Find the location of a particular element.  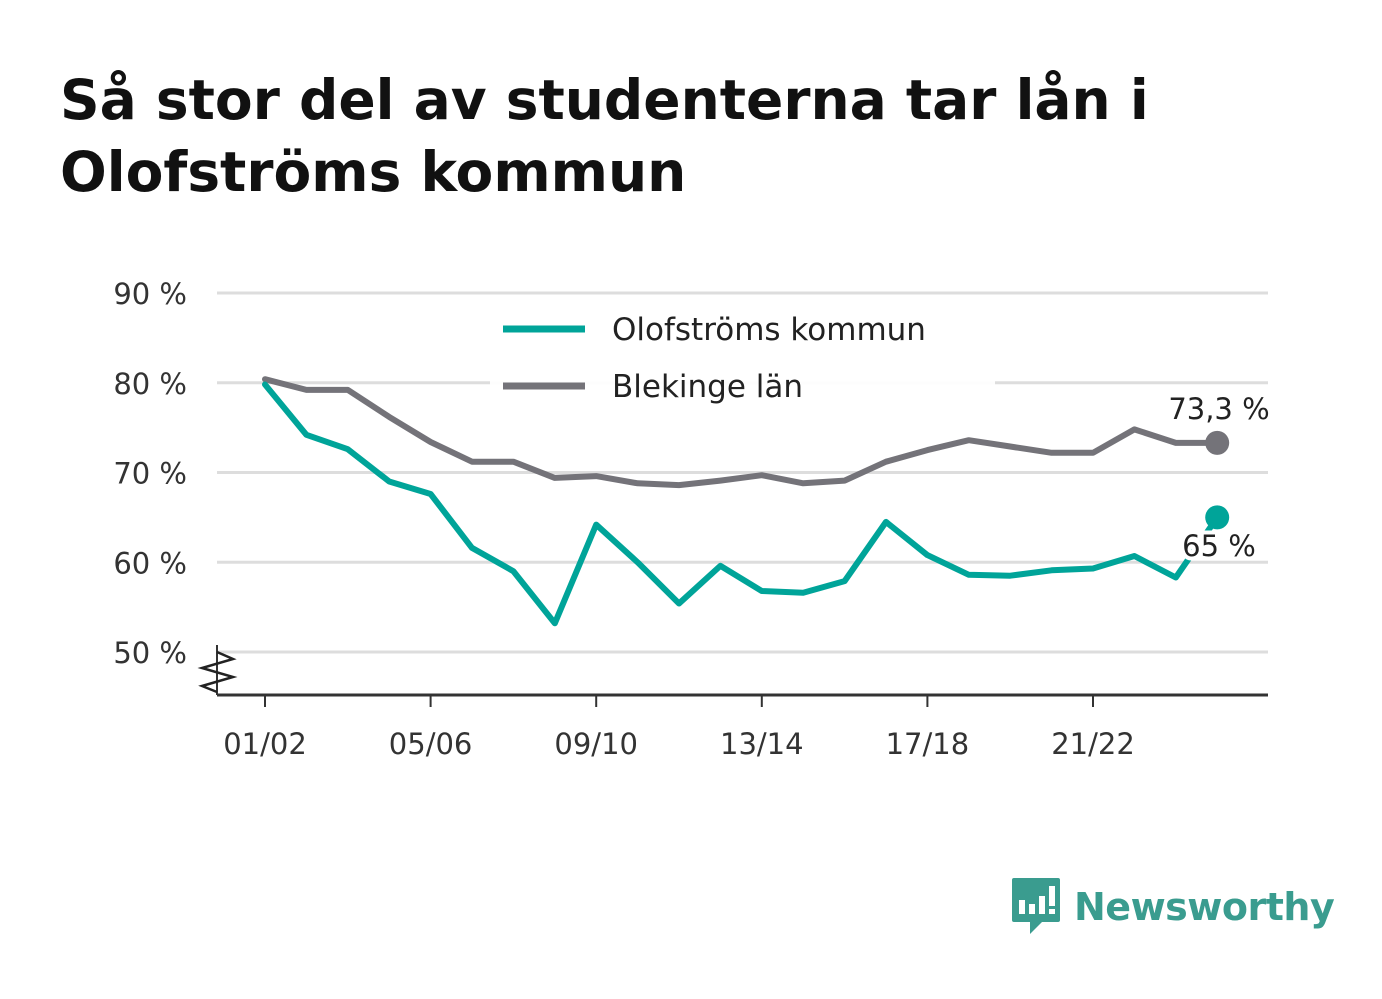

end-label-0: 65 % is located at coordinates (1219, 546).